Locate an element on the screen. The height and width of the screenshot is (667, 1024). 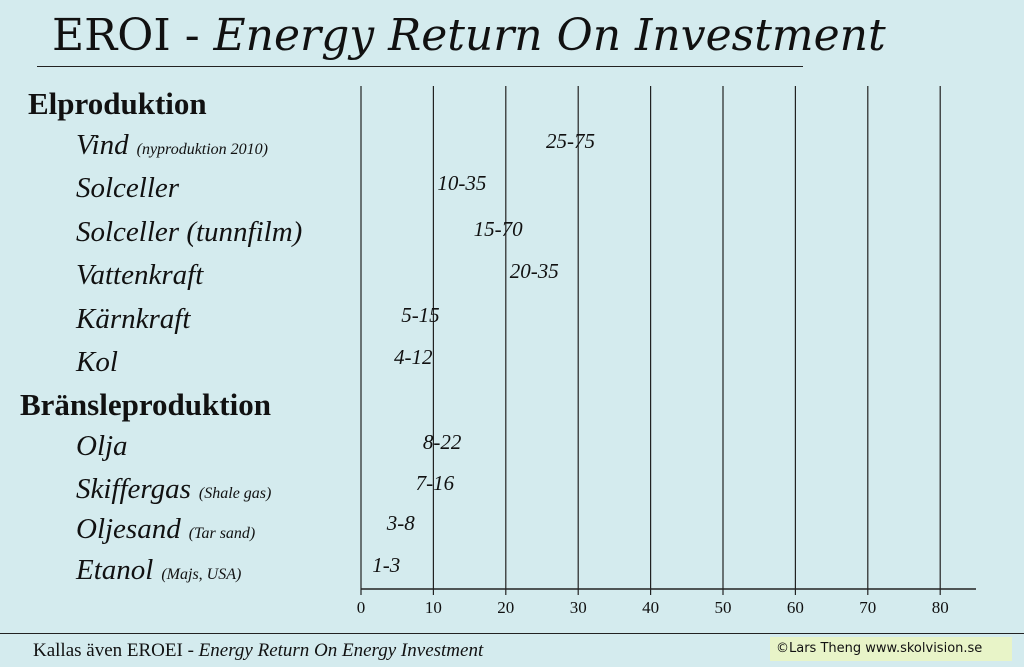
page-title: EROI - Energy Return On Investment is located at coordinates (469, 36).